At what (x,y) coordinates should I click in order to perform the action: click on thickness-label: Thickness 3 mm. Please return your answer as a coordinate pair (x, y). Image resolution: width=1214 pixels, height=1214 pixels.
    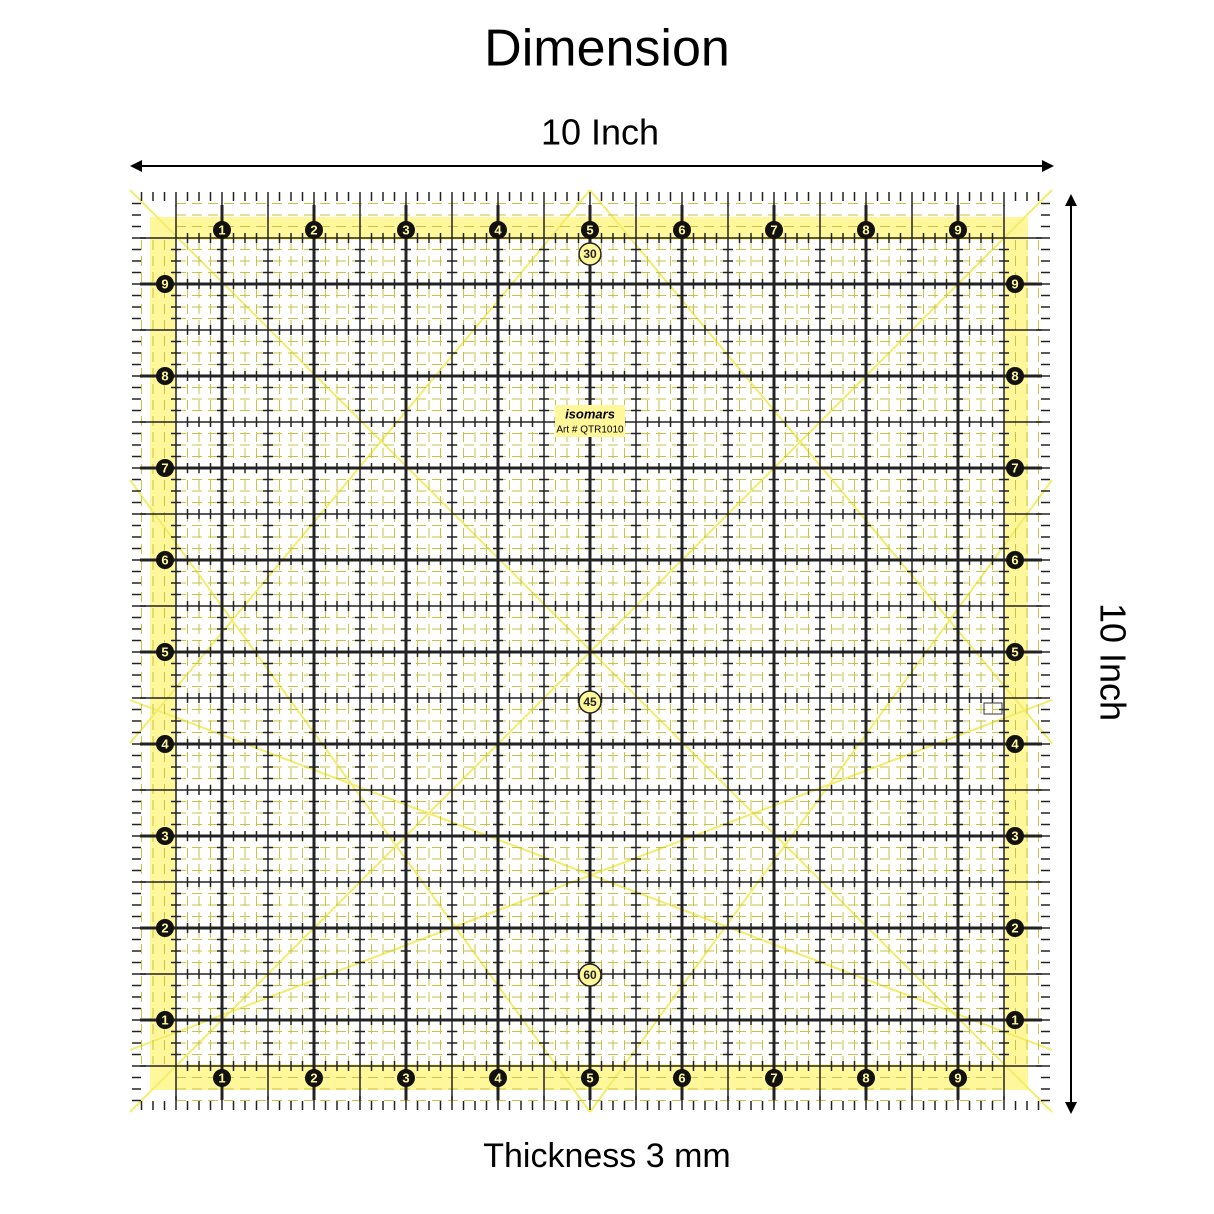
    Looking at the image, I should click on (607, 1156).